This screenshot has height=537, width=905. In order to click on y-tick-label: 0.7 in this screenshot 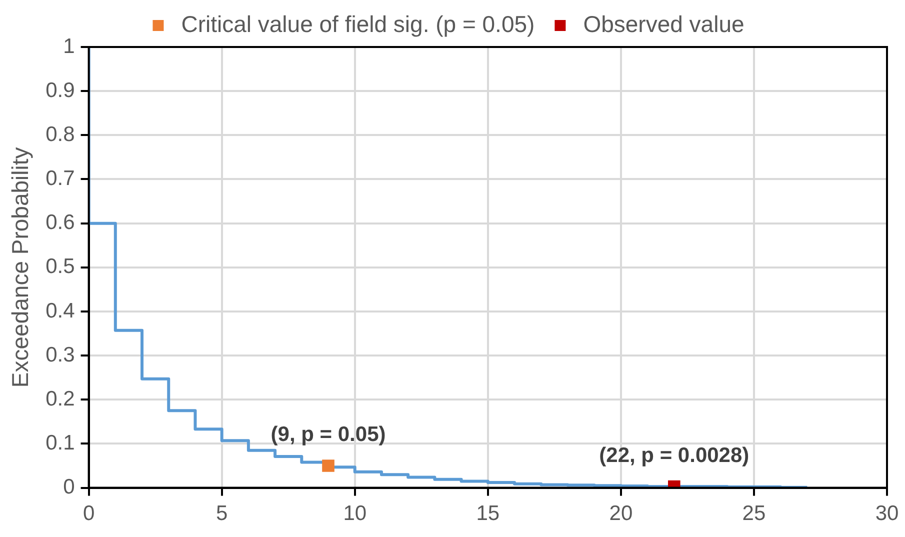, I will do `click(60, 178)`.